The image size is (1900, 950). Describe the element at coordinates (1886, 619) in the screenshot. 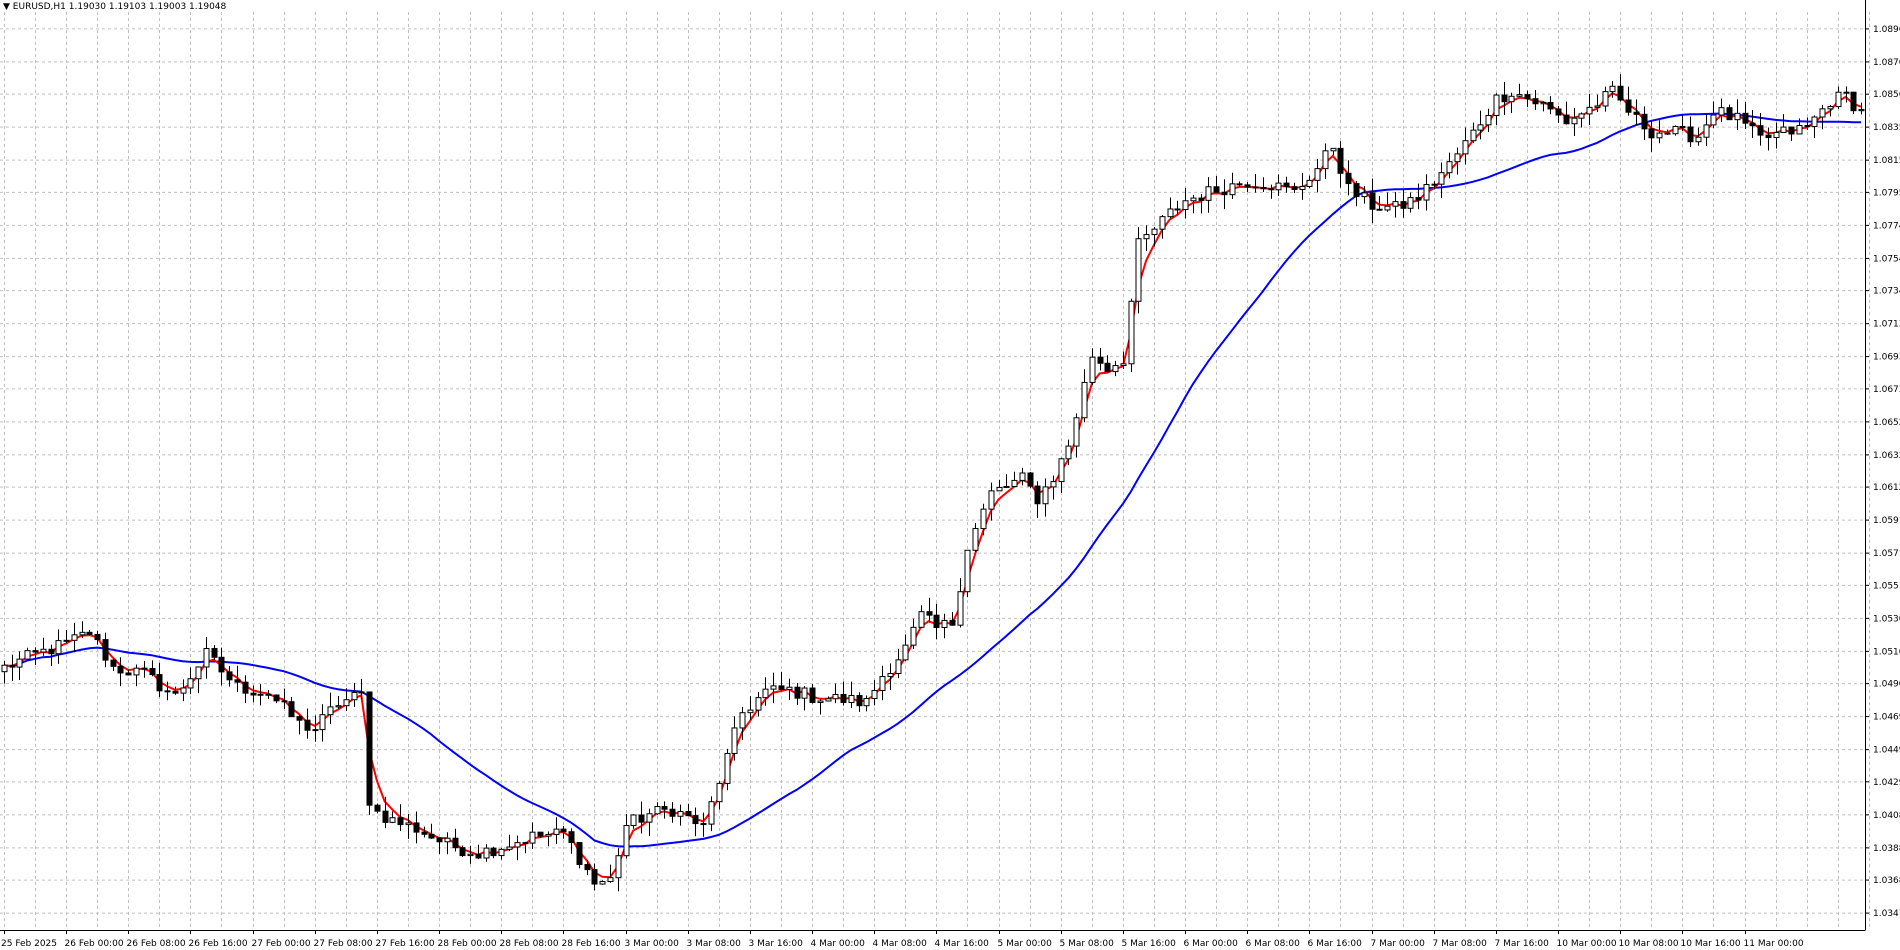

I see `y-tick-label: 1.05305` at that location.